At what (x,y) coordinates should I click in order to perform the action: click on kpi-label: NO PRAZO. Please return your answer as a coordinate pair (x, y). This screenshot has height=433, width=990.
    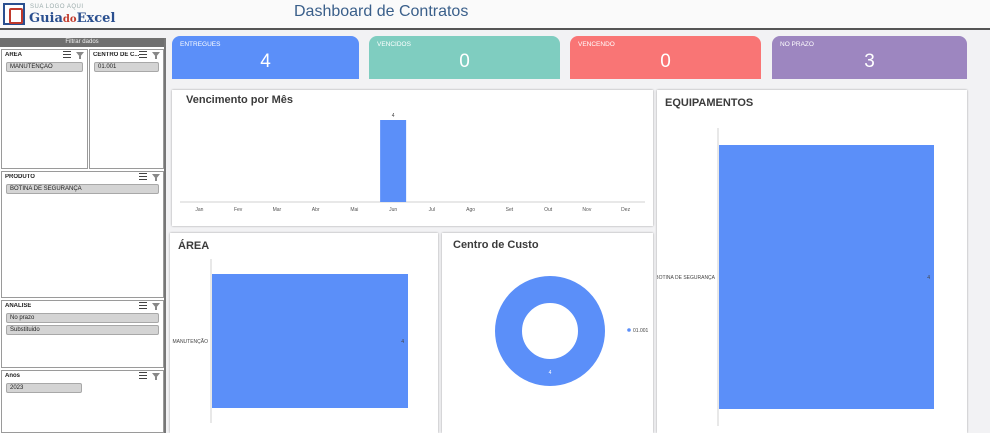
    Looking at the image, I should click on (797, 44).